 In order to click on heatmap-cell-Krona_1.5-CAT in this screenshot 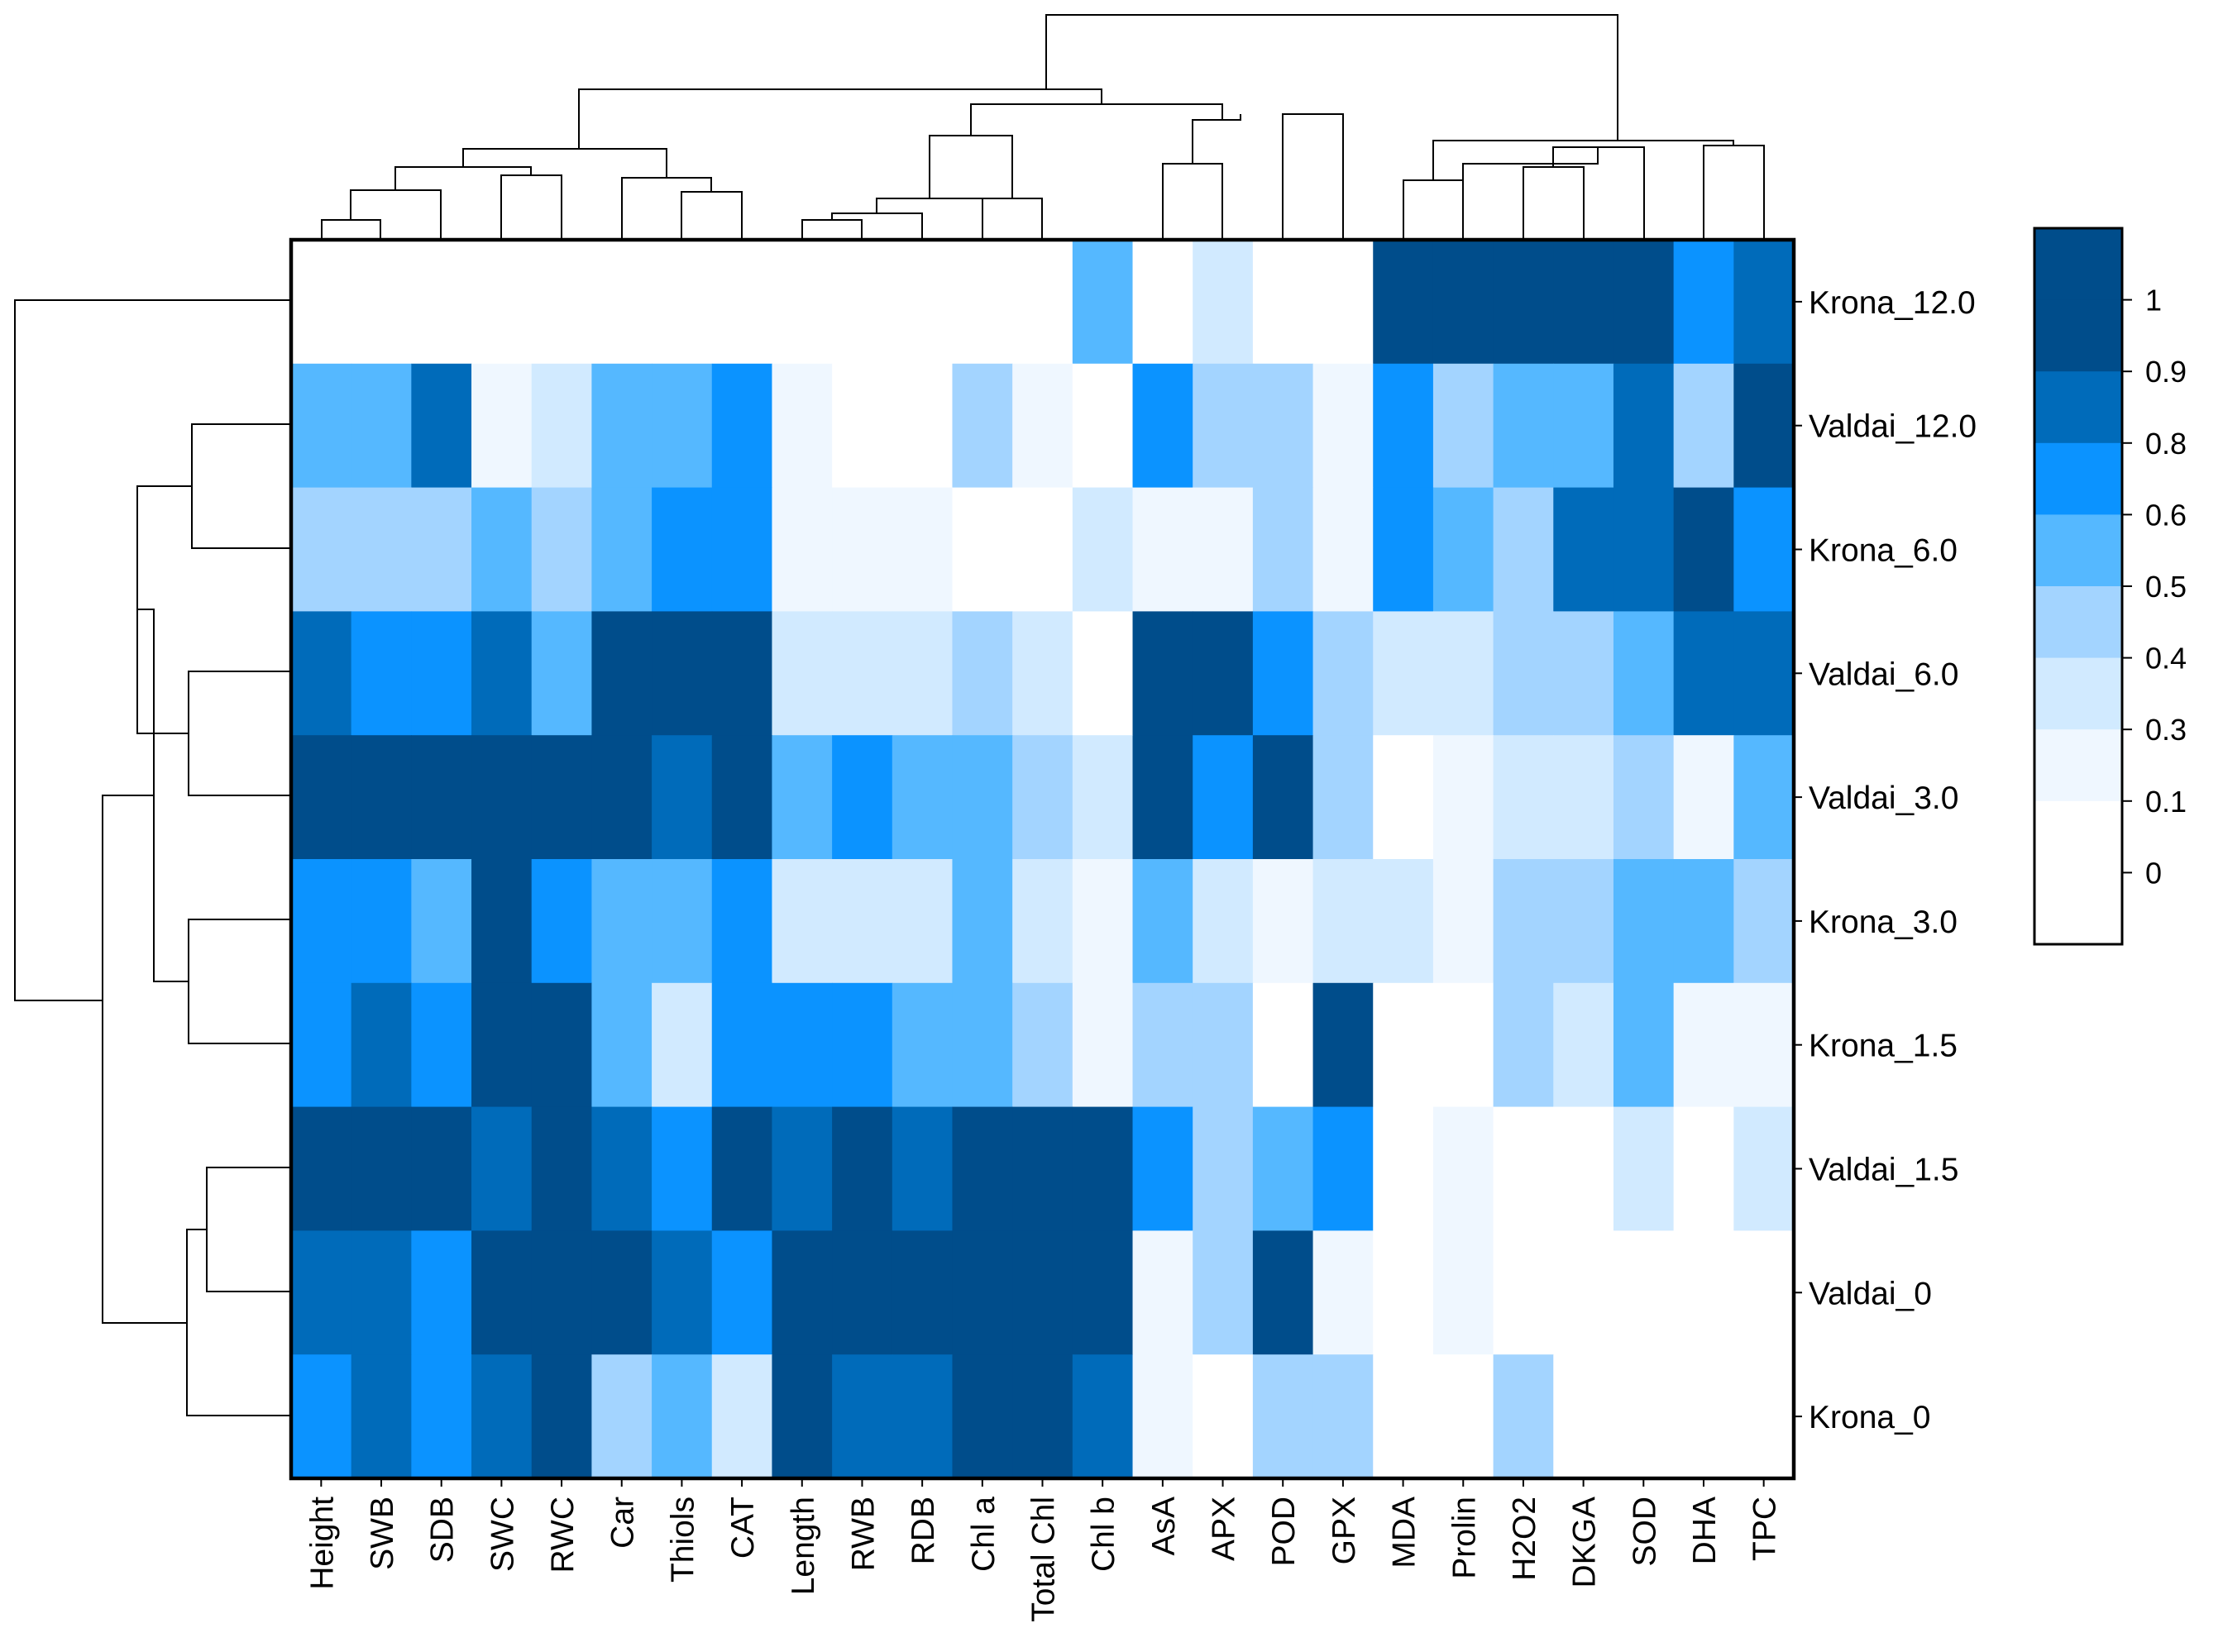, I will do `click(742, 1045)`.